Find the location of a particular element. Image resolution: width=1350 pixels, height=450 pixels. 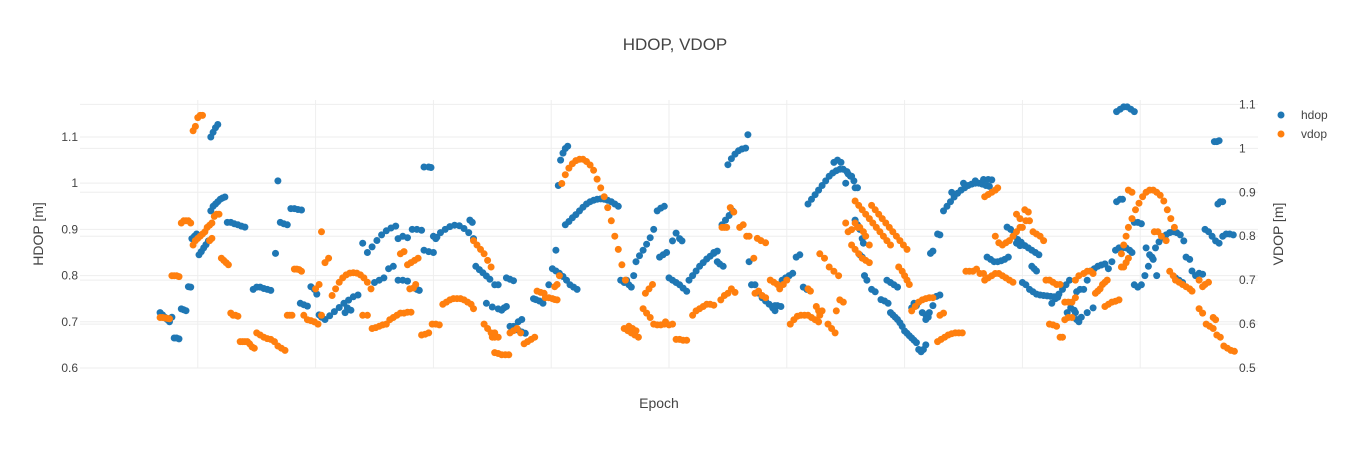

legend-item-vdop: vdop is located at coordinates (1302, 134).